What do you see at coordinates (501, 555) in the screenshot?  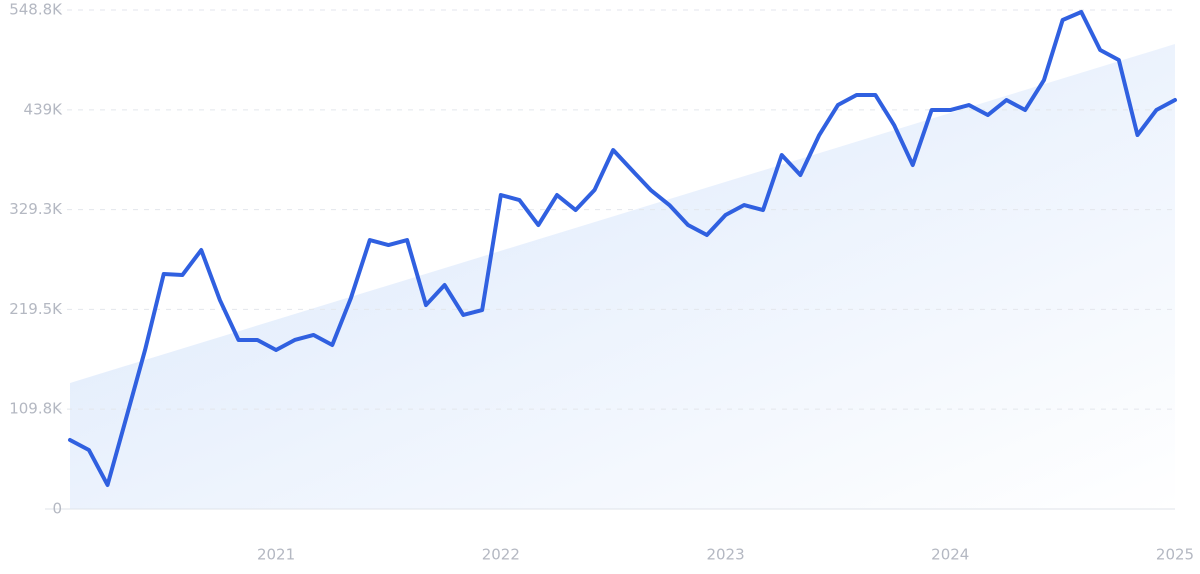 I see `x-tick-label: 2022` at bounding box center [501, 555].